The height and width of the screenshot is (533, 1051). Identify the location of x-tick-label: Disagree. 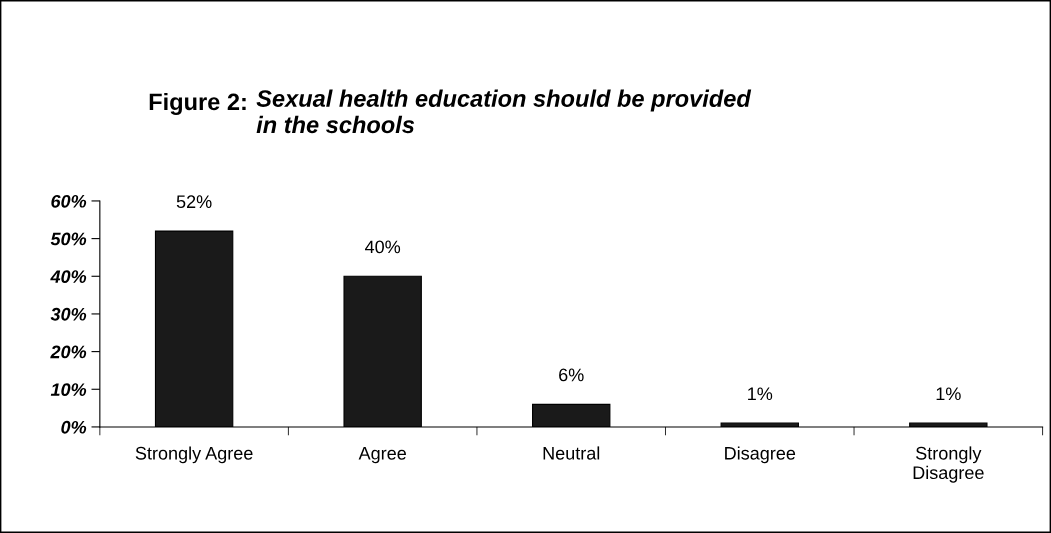
(760, 455).